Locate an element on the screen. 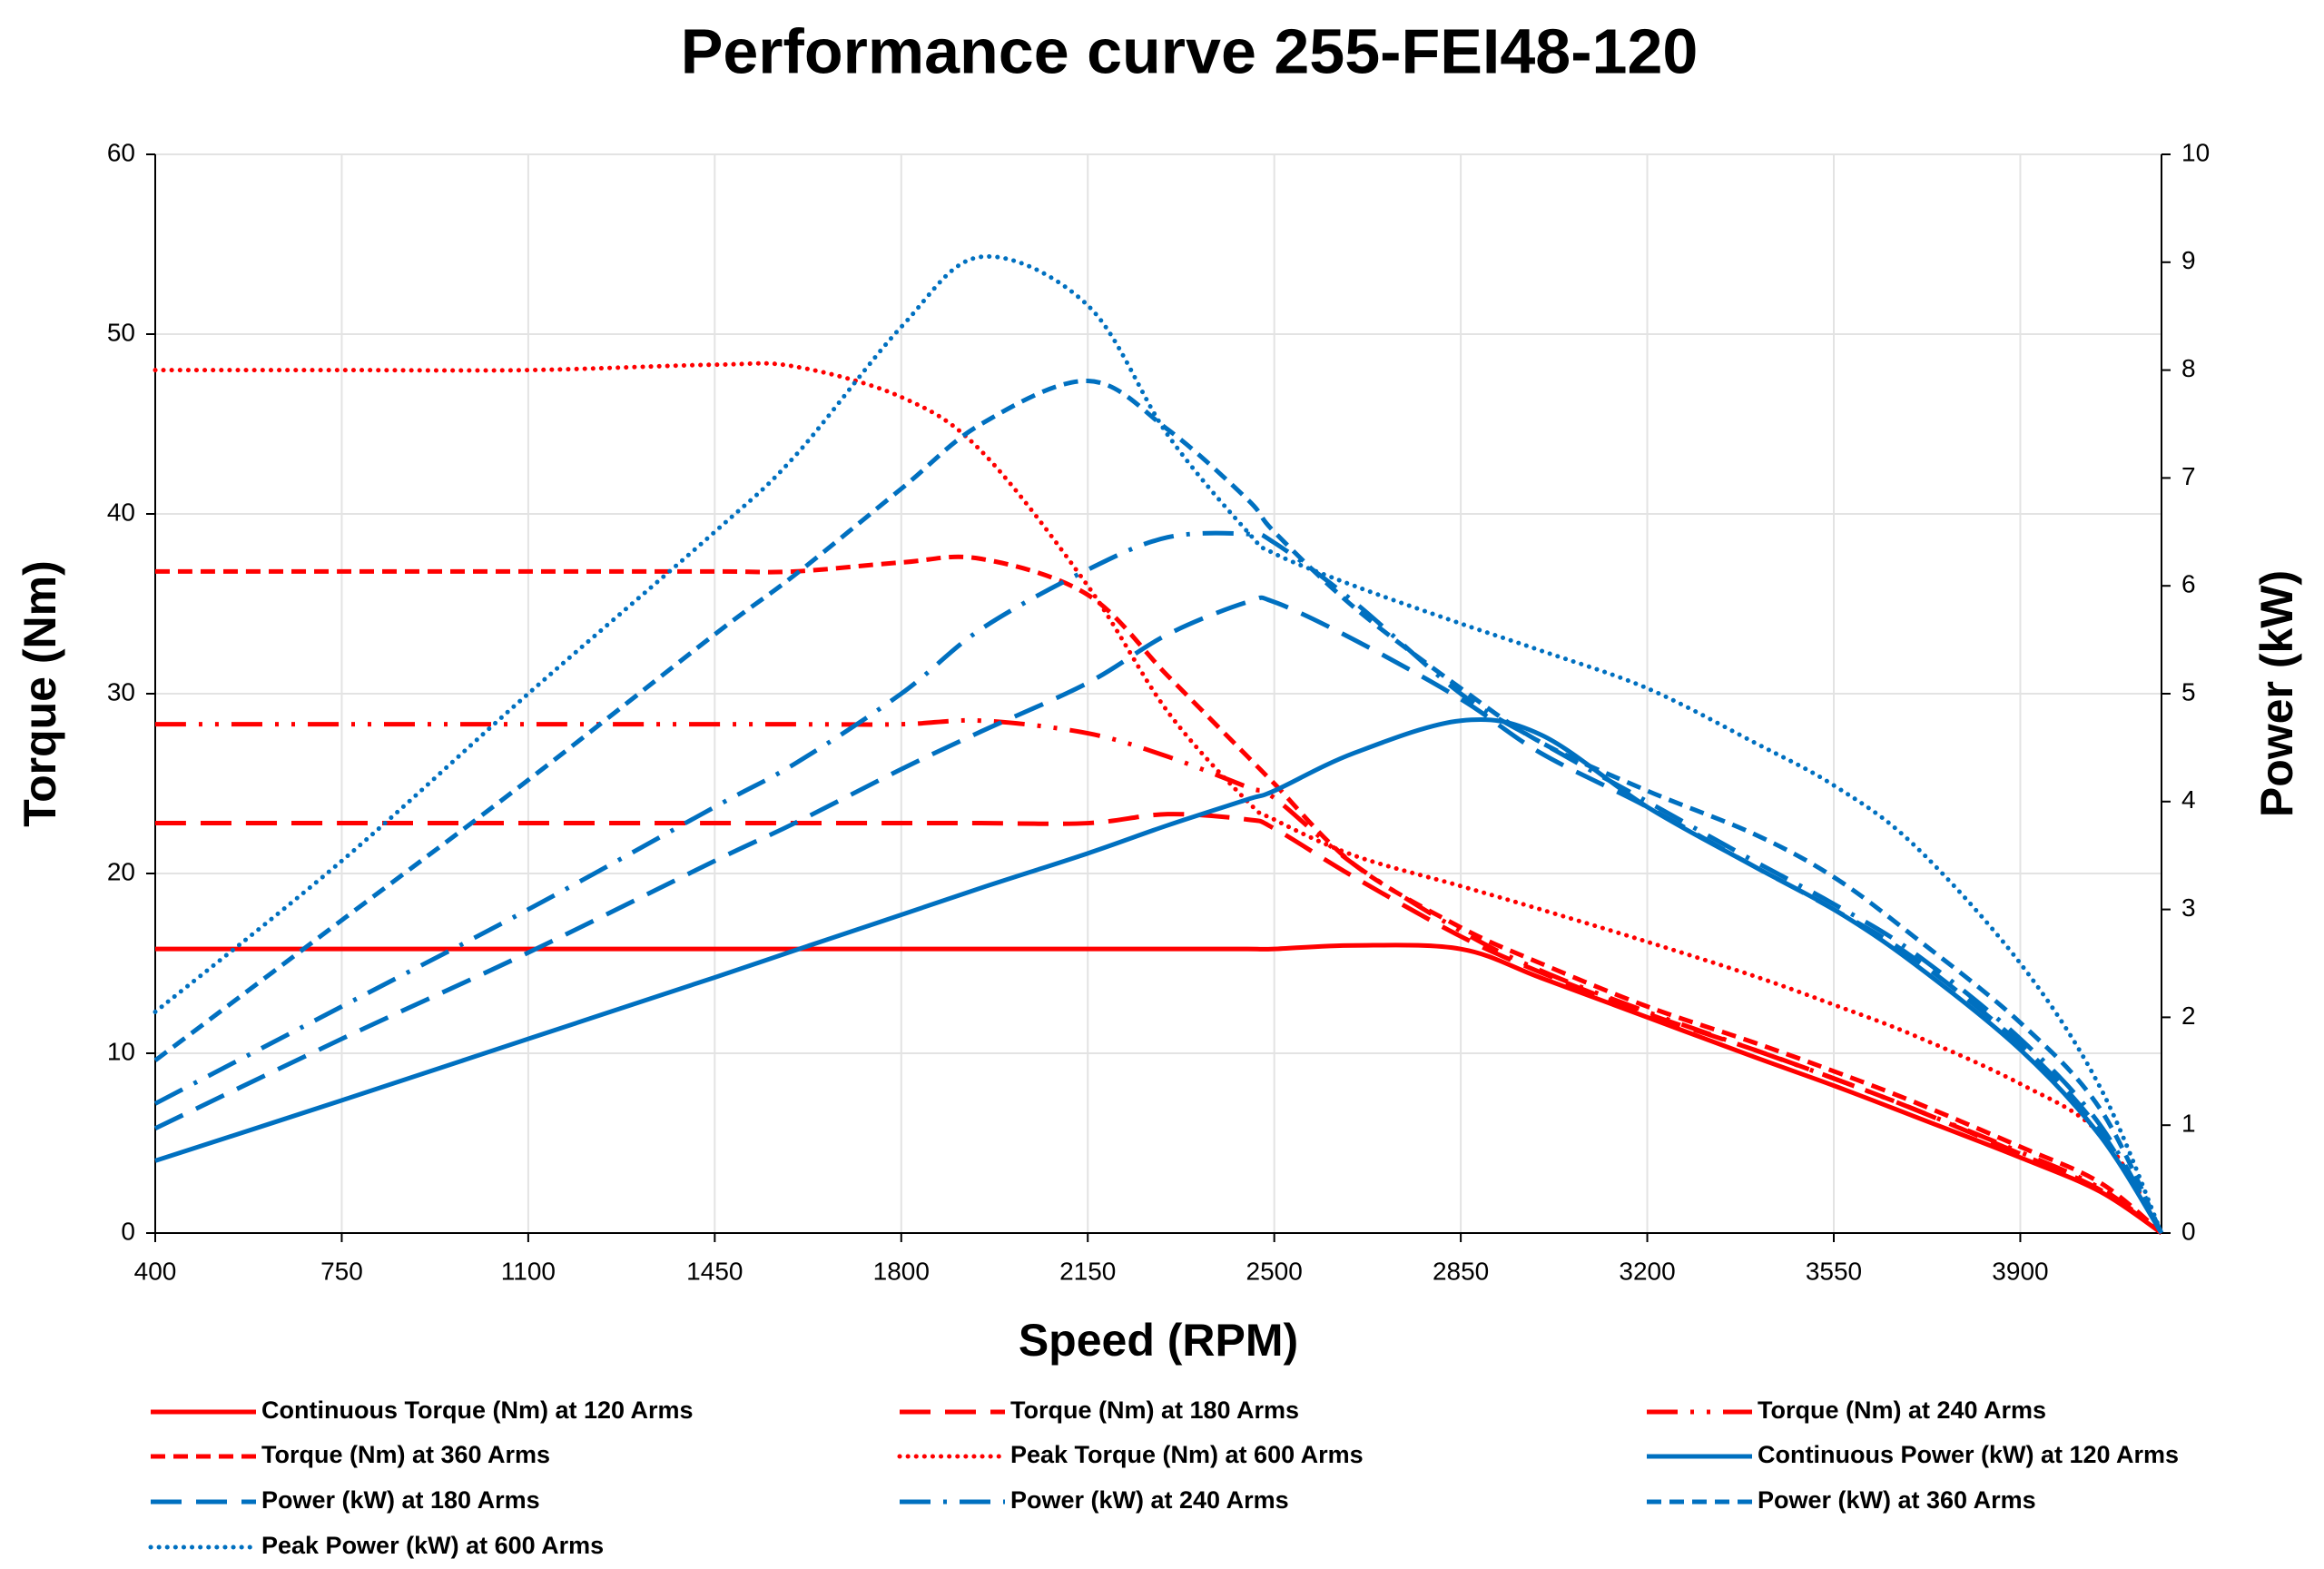 This screenshot has width=2324, height=1569. x-tick-label: 1800 is located at coordinates (901, 1271).